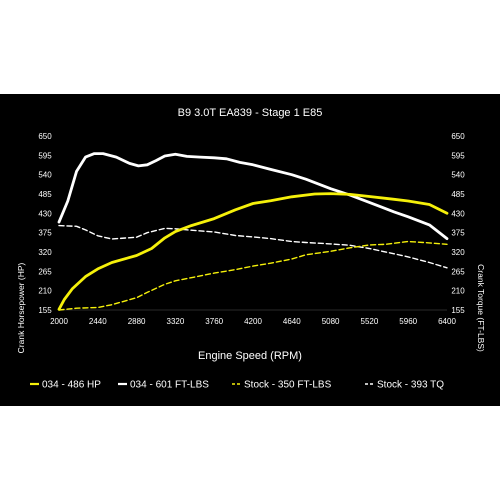  I want to click on y-axis-left-label: Crank Horsepower (HP), so click(21, 307).